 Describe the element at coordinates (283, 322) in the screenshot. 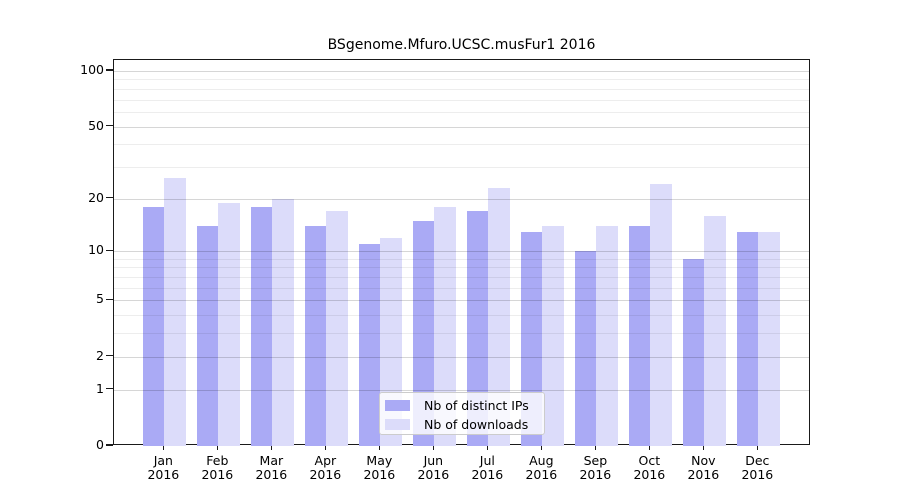

I see `bar-downloads-mar` at that location.